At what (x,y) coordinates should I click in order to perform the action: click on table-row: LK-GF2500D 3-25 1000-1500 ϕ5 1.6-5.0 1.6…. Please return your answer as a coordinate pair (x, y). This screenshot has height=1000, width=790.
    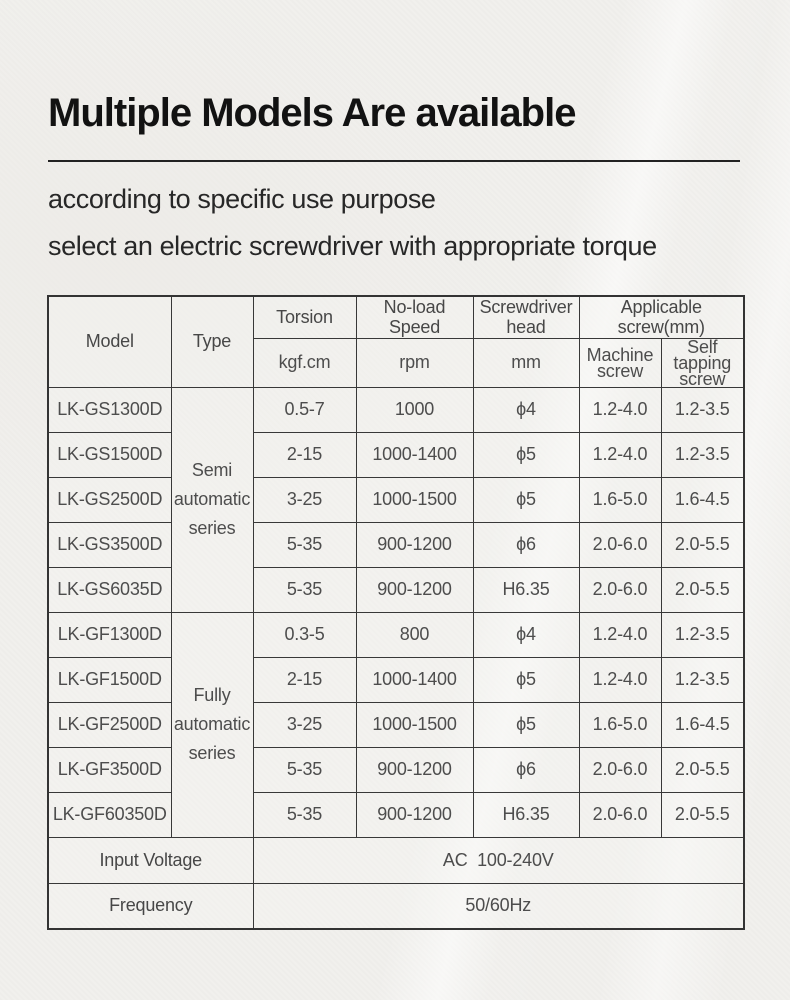
    Looking at the image, I should click on (396, 724).